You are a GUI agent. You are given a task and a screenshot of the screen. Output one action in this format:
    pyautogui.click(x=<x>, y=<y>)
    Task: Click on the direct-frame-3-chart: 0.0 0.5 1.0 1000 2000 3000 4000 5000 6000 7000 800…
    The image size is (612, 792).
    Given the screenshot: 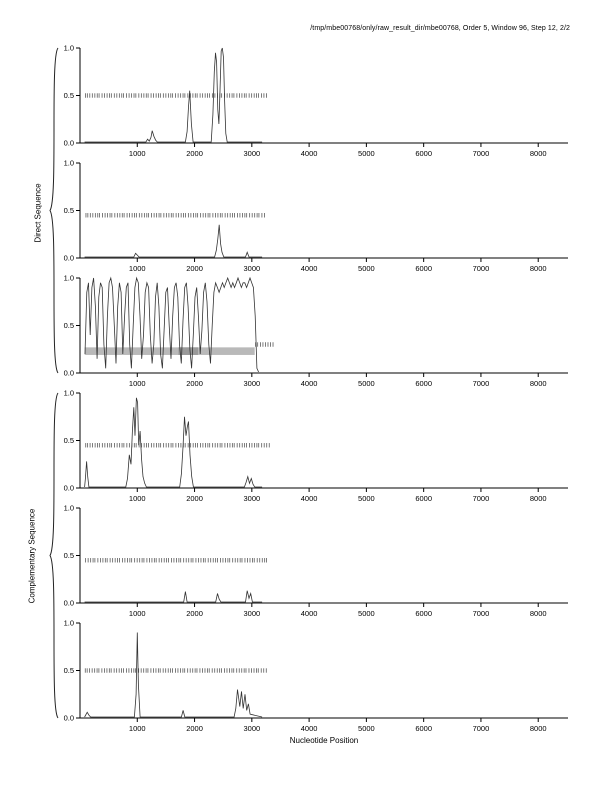 What is the action you would take?
    pyautogui.click(x=316, y=331)
    